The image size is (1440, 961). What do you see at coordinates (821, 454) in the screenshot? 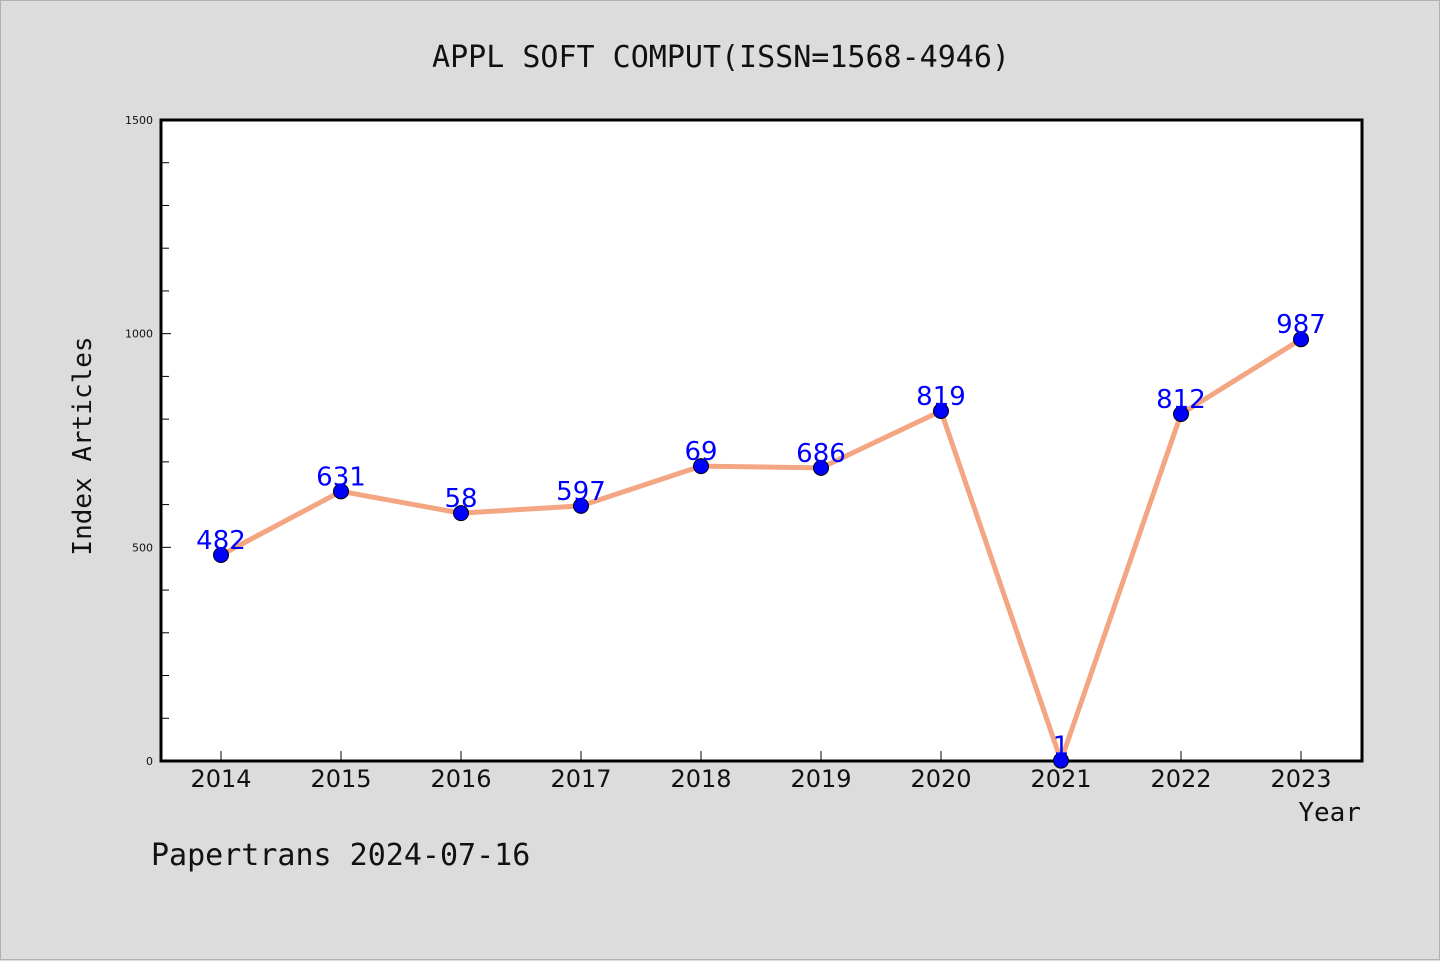
I see `data-label: 686` at bounding box center [821, 454].